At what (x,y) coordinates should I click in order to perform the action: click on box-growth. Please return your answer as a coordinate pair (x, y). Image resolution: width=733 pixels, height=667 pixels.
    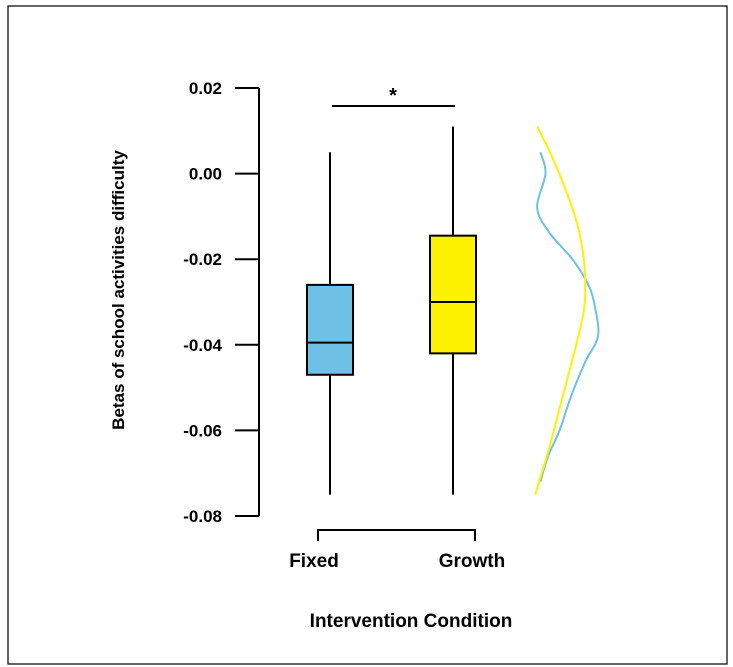
    Looking at the image, I should click on (453, 310).